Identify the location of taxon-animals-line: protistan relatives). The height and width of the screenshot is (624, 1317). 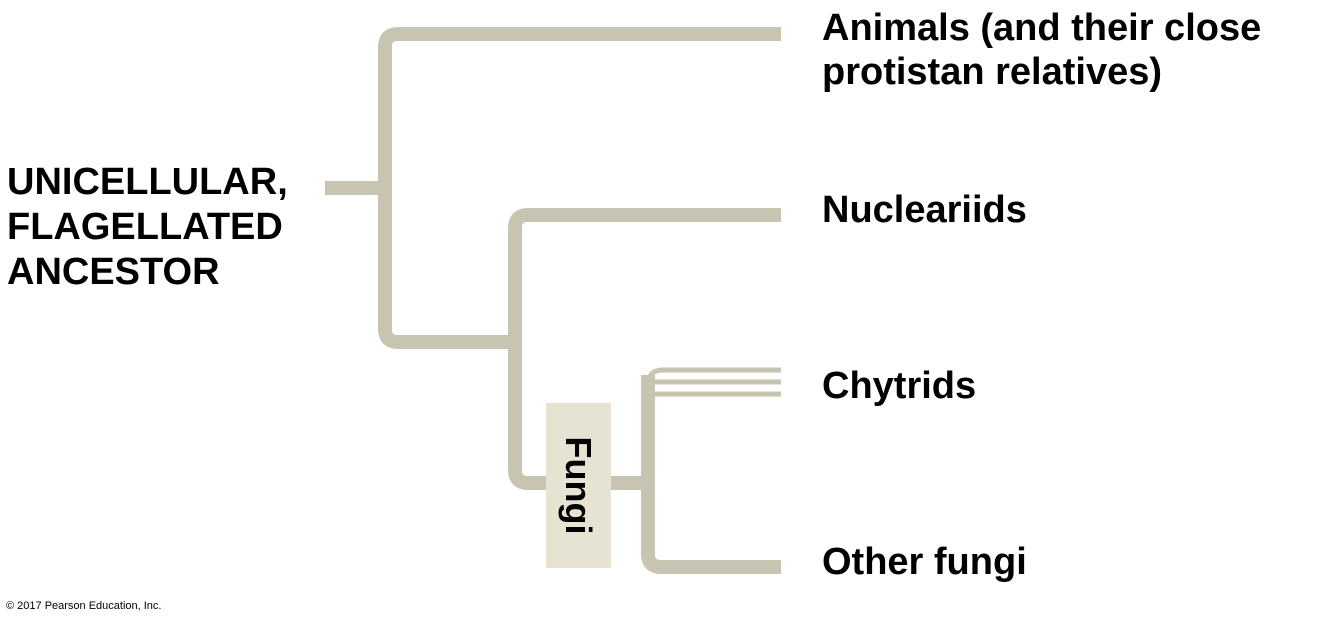
(992, 72).